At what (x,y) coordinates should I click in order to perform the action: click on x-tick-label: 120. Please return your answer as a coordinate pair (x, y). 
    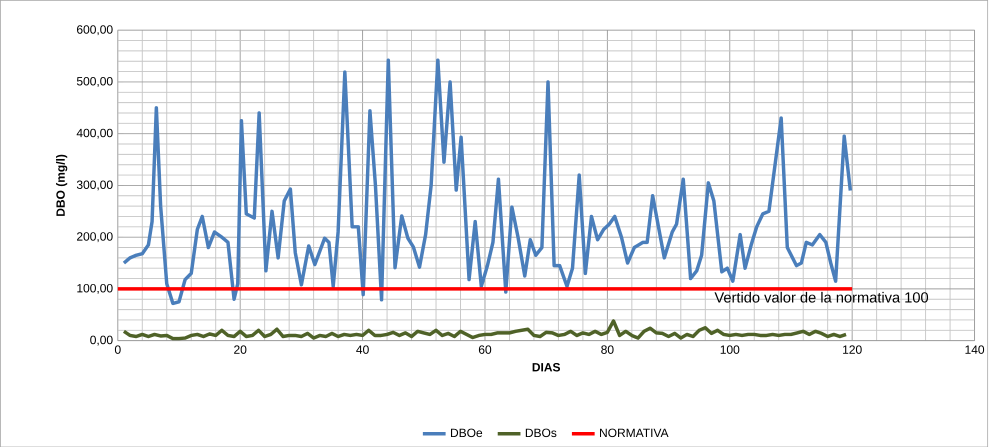
    Looking at the image, I should click on (852, 349).